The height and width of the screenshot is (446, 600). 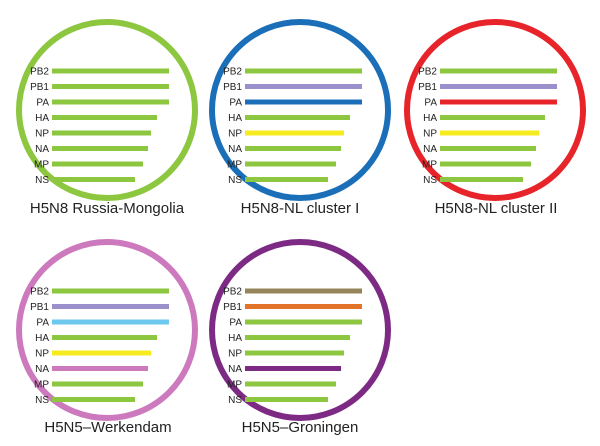 I want to click on virus-5: PB2 PB1 PA HA NP NA MP NS, so click(x=300, y=330).